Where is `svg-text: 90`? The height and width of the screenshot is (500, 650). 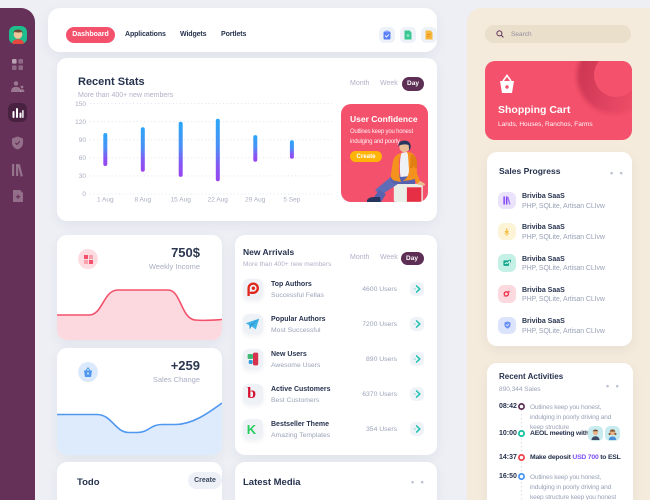 svg-text: 90 is located at coordinates (83, 140).